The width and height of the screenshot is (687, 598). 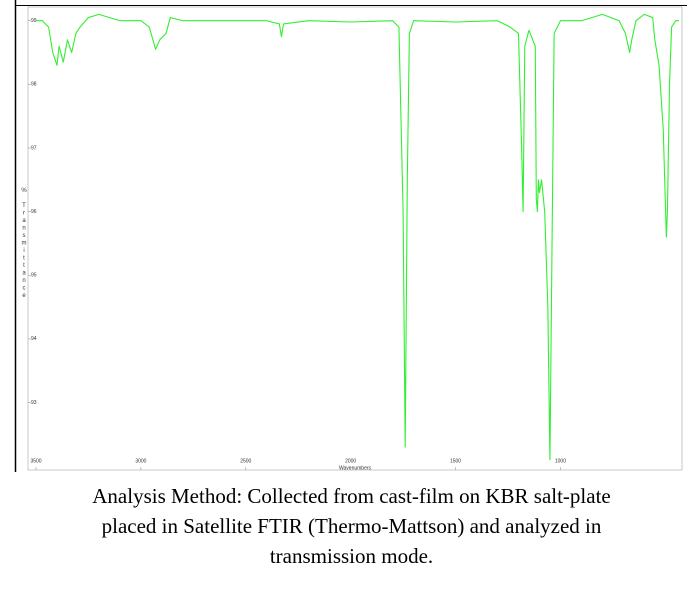 I want to click on y-tick-label: 96, so click(x=34, y=212).